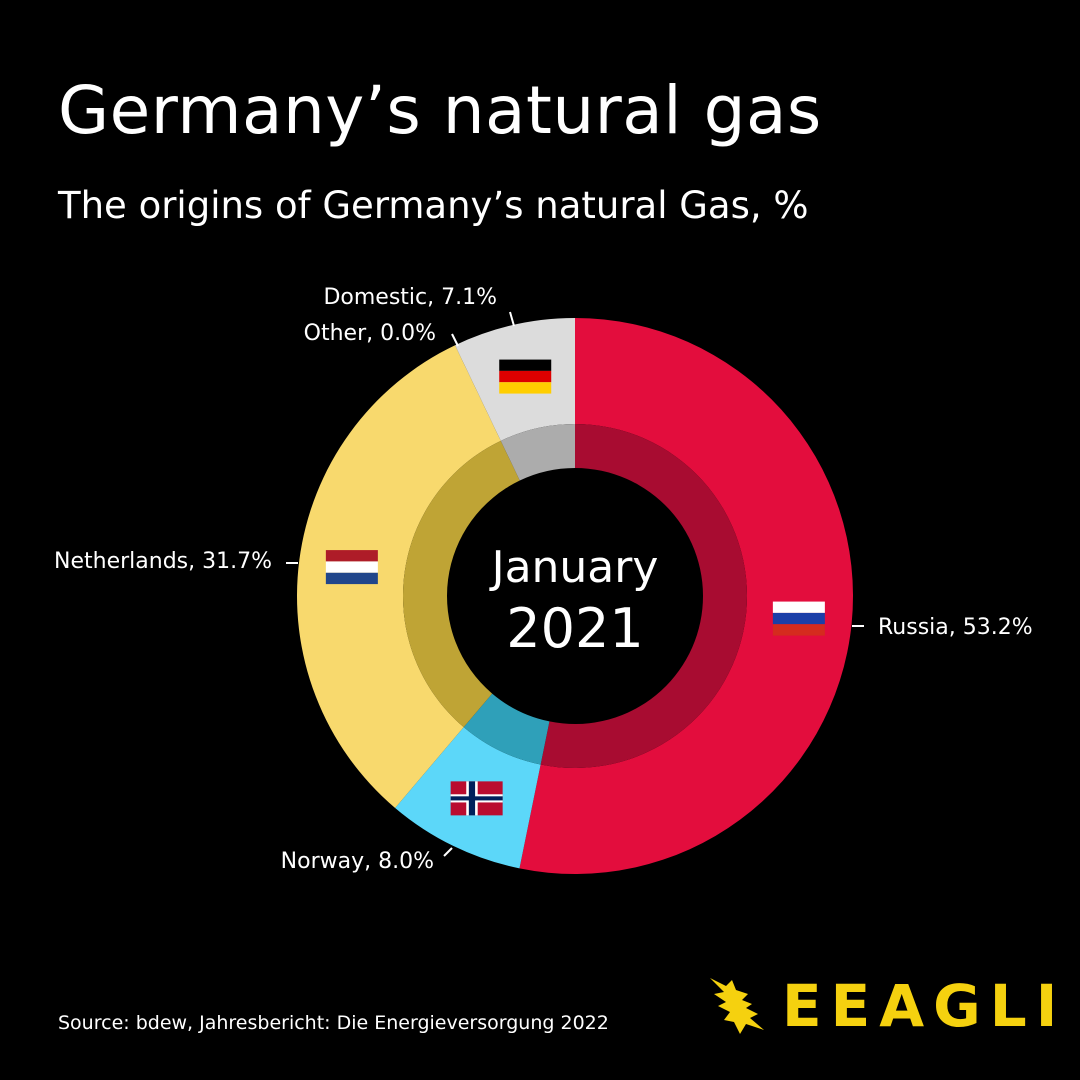 The image size is (1080, 1080). I want to click on slice-label-russia: Russia, 53.2%, so click(955, 627).